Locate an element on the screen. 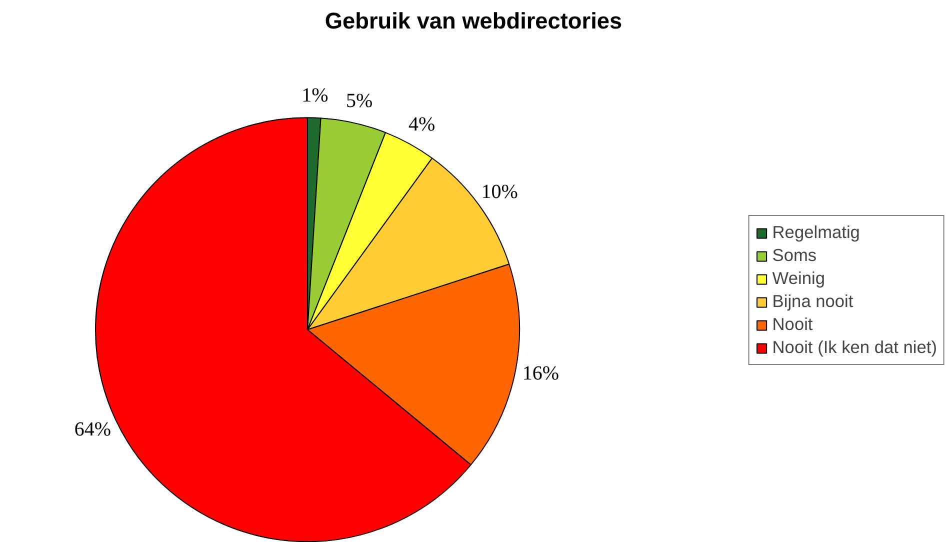  chart-title: Gebruik van webdirectories is located at coordinates (473, 21).